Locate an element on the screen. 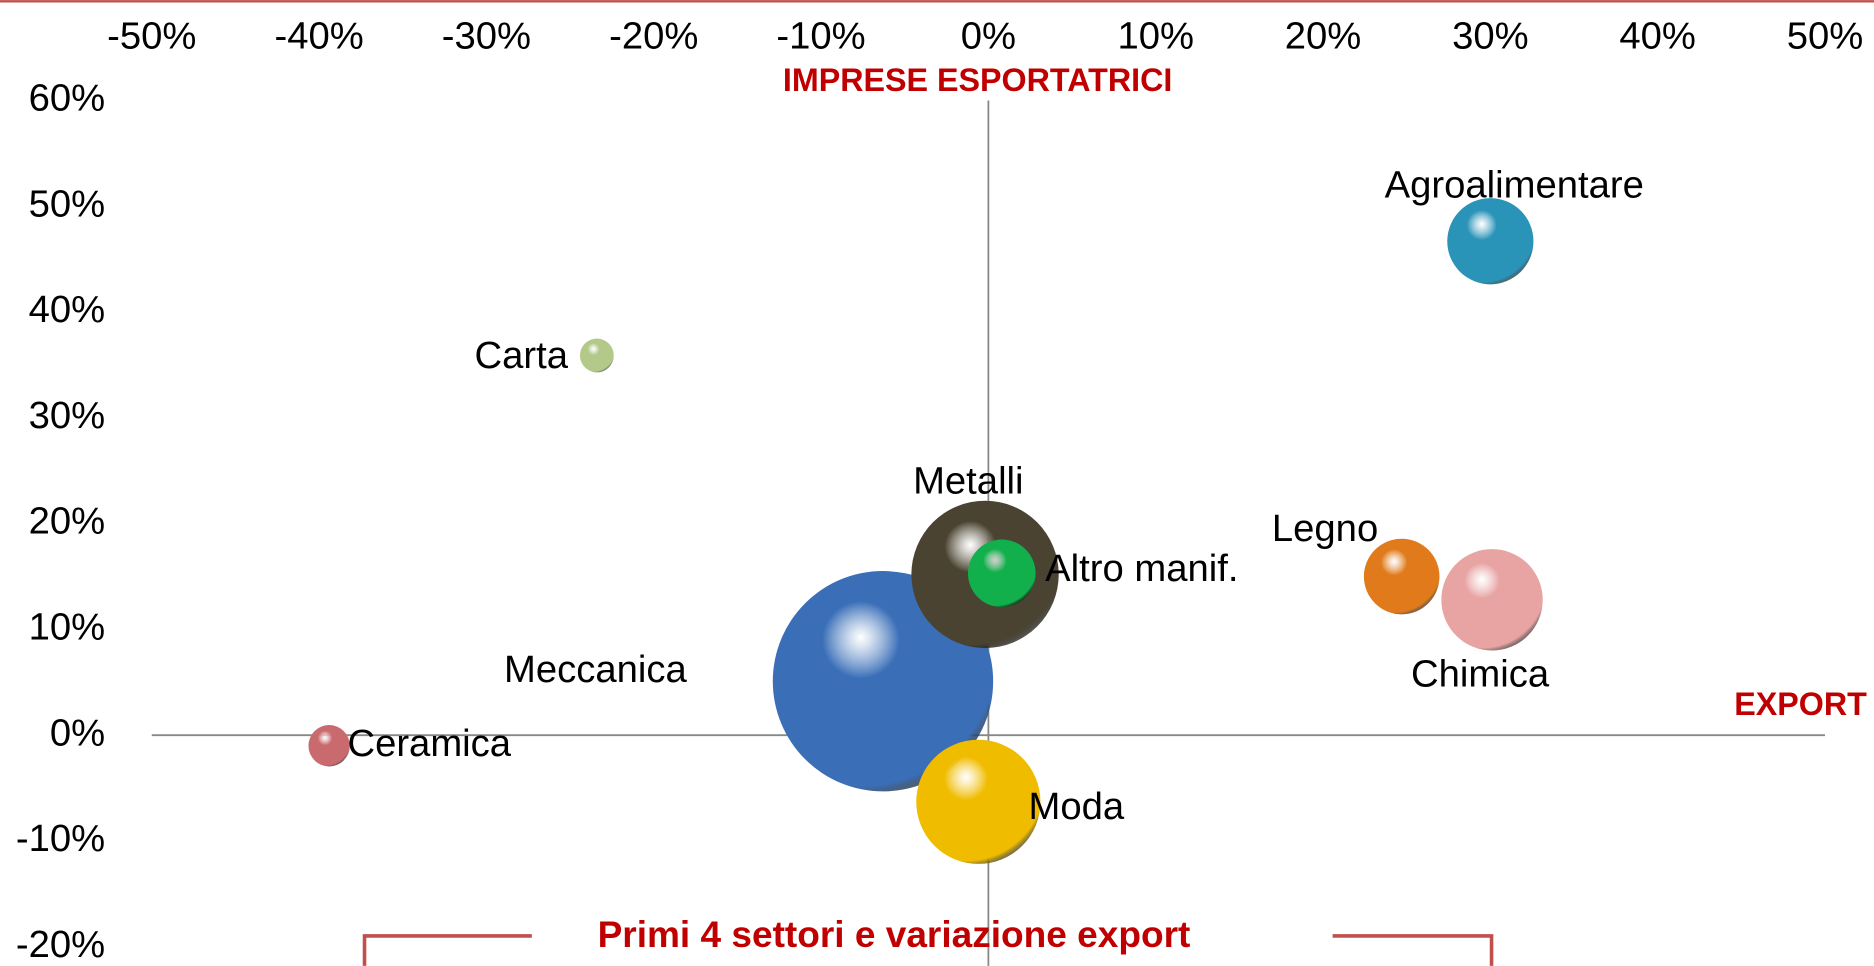 Image resolution: width=1874 pixels, height=966 pixels. x-tick-label: -50% is located at coordinates (151, 35).